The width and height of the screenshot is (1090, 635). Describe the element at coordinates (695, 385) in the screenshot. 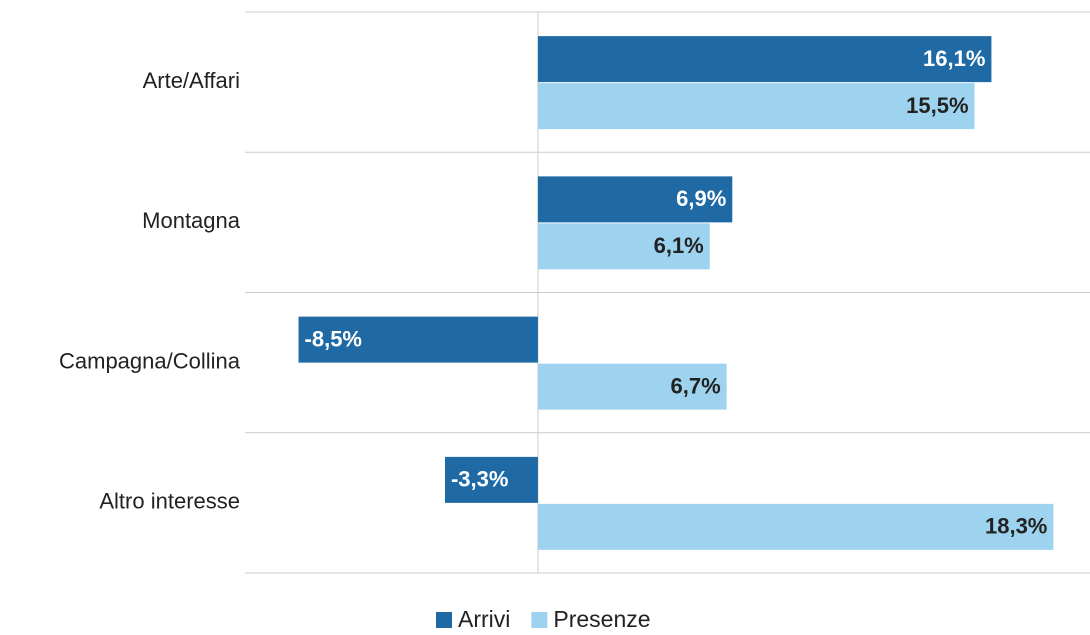

I see `value-label: 6,7%` at that location.